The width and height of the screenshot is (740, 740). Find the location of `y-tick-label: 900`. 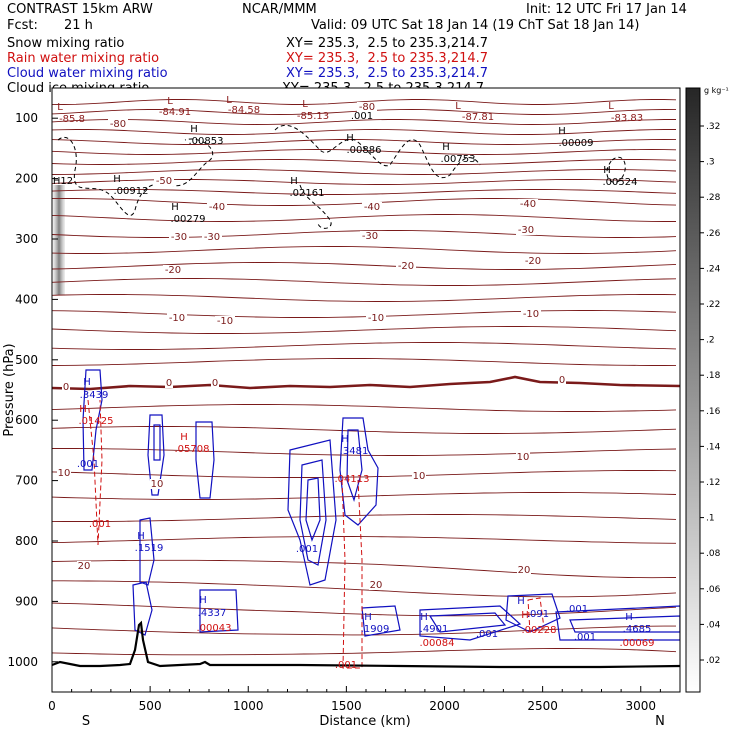

y-tick-label: 900 is located at coordinates (26, 601).